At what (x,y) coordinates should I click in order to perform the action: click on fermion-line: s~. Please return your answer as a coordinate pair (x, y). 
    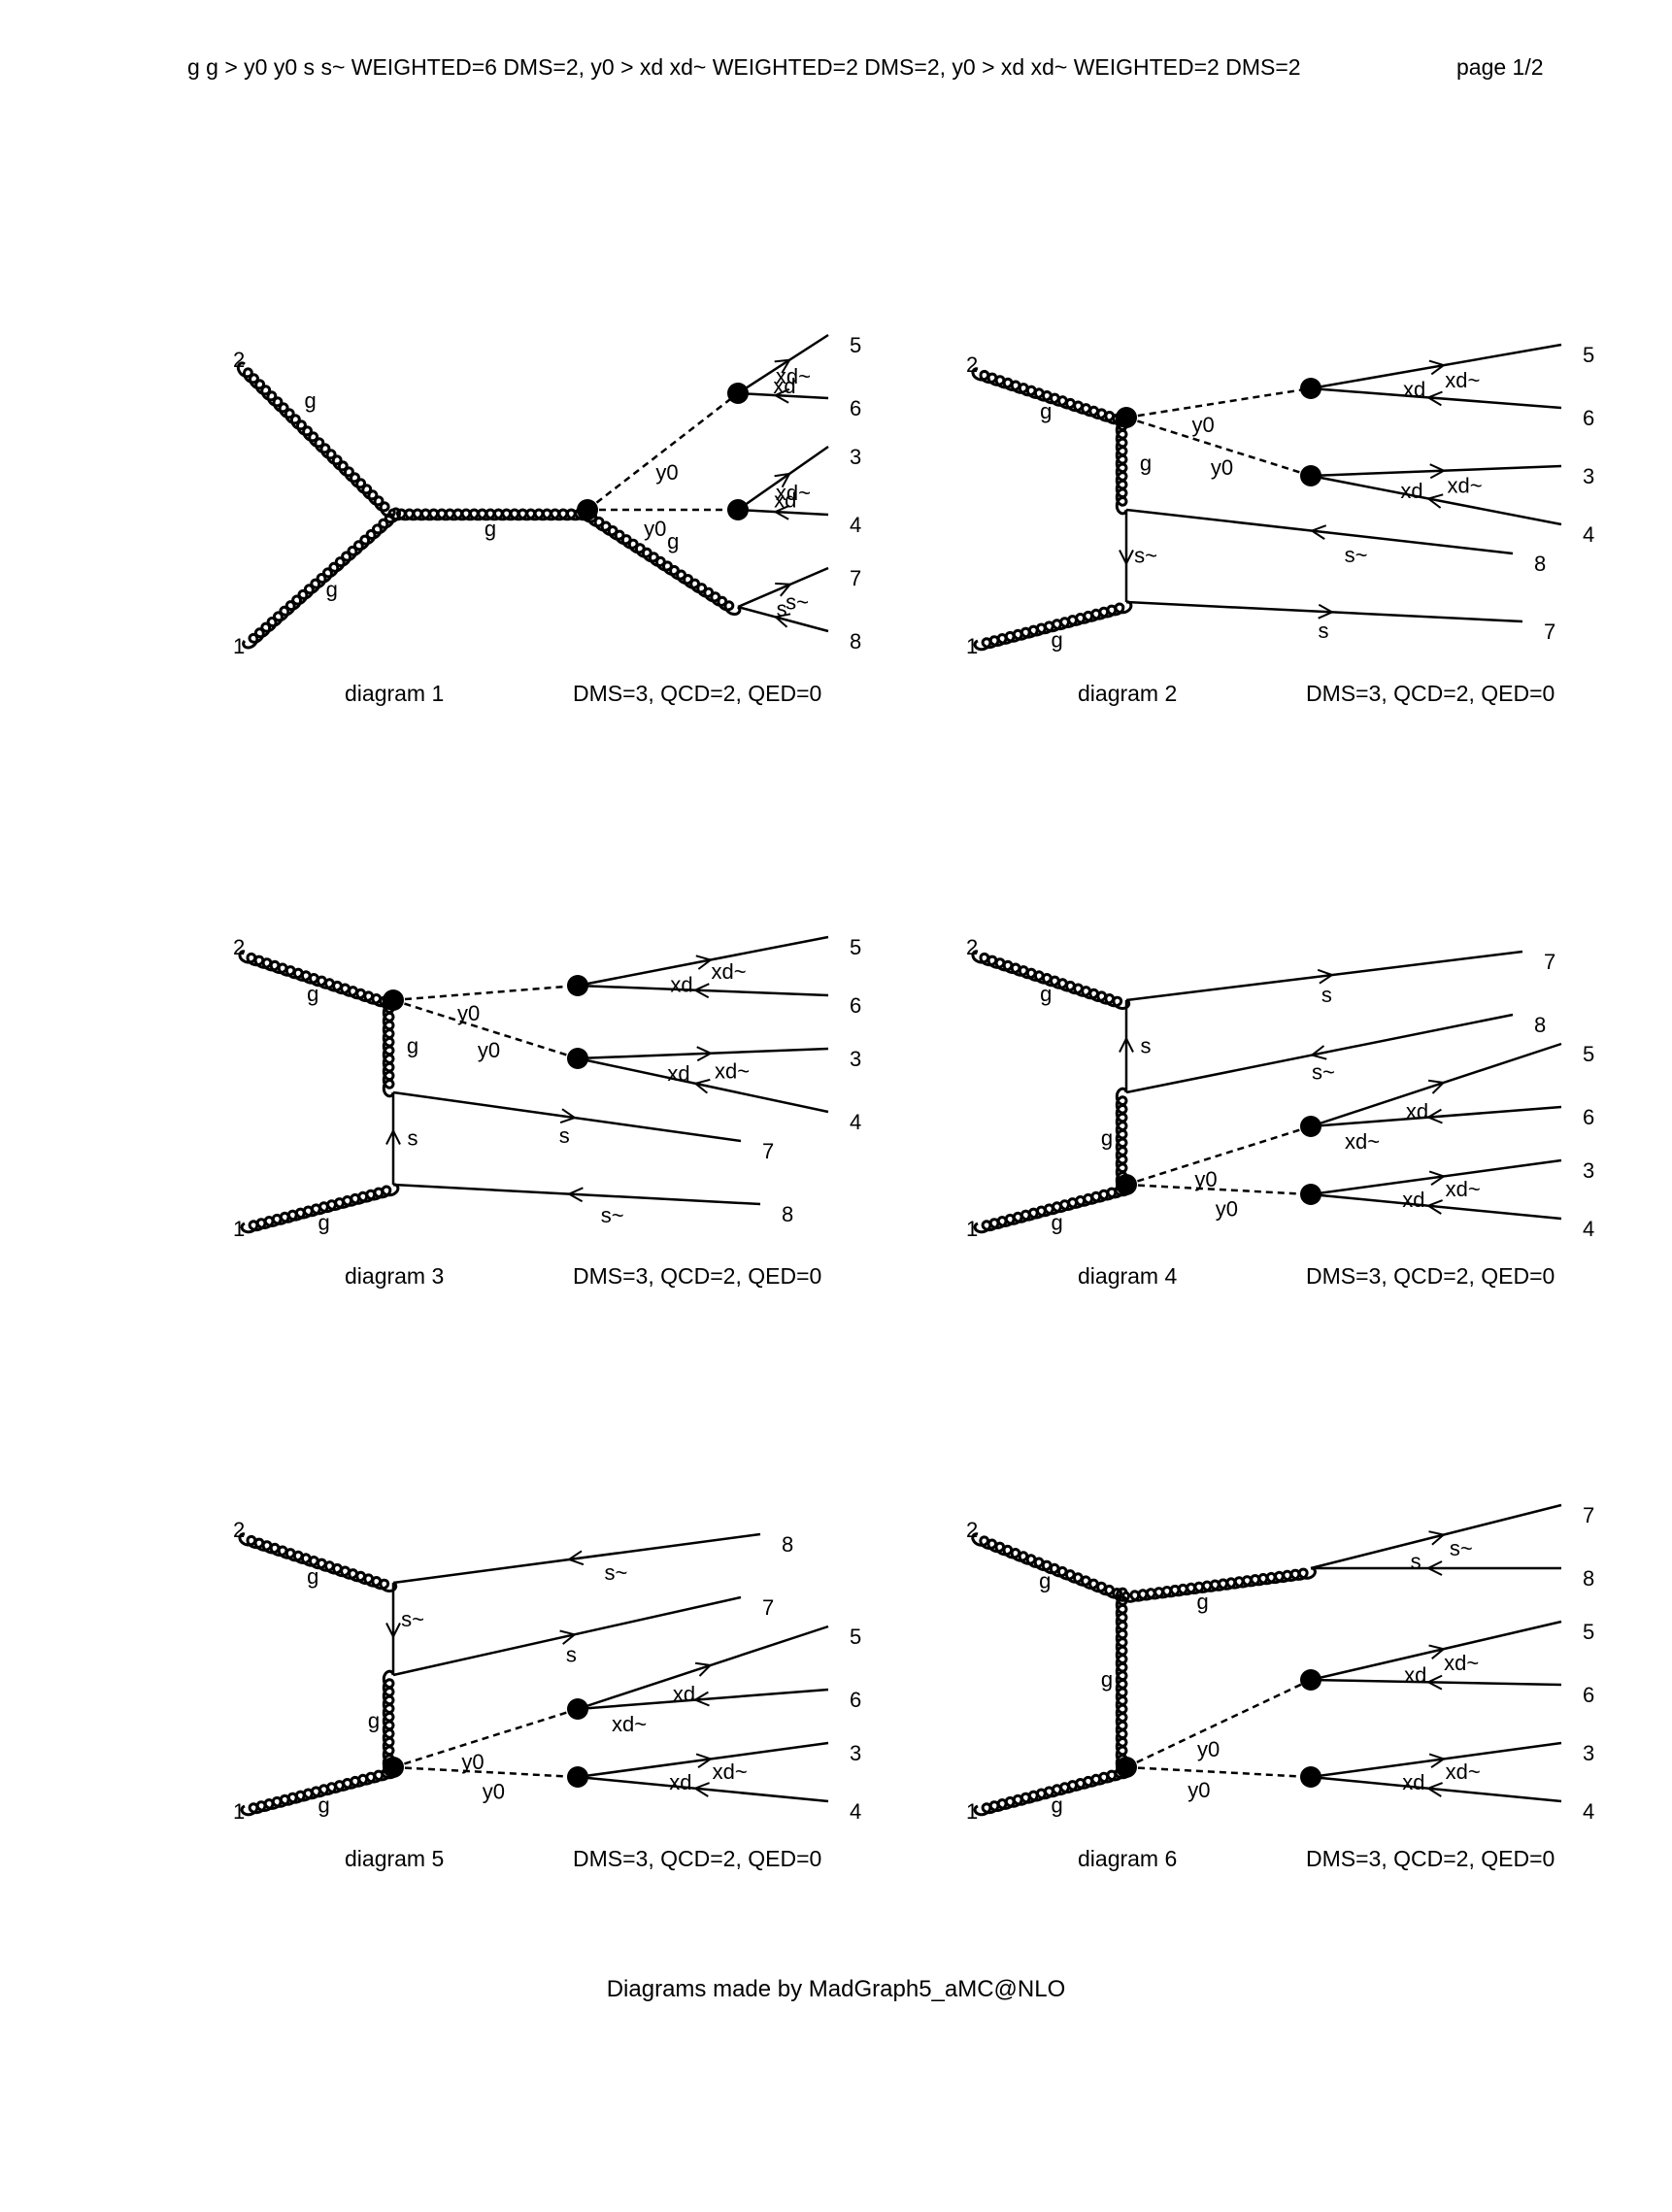
    Looking at the image, I should click on (404, 1629).